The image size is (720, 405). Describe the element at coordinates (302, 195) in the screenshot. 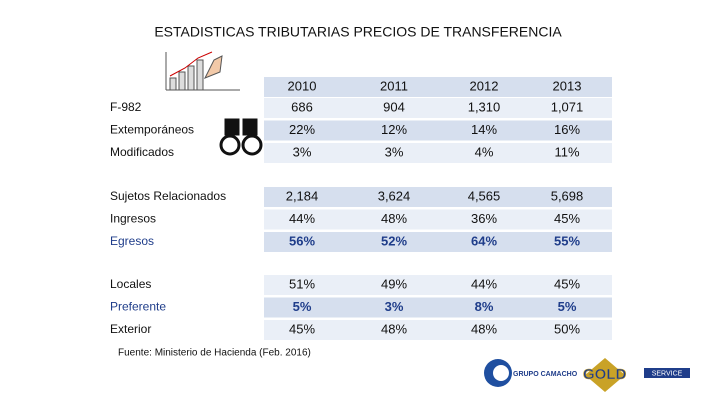

I see `cell: 2,184` at that location.